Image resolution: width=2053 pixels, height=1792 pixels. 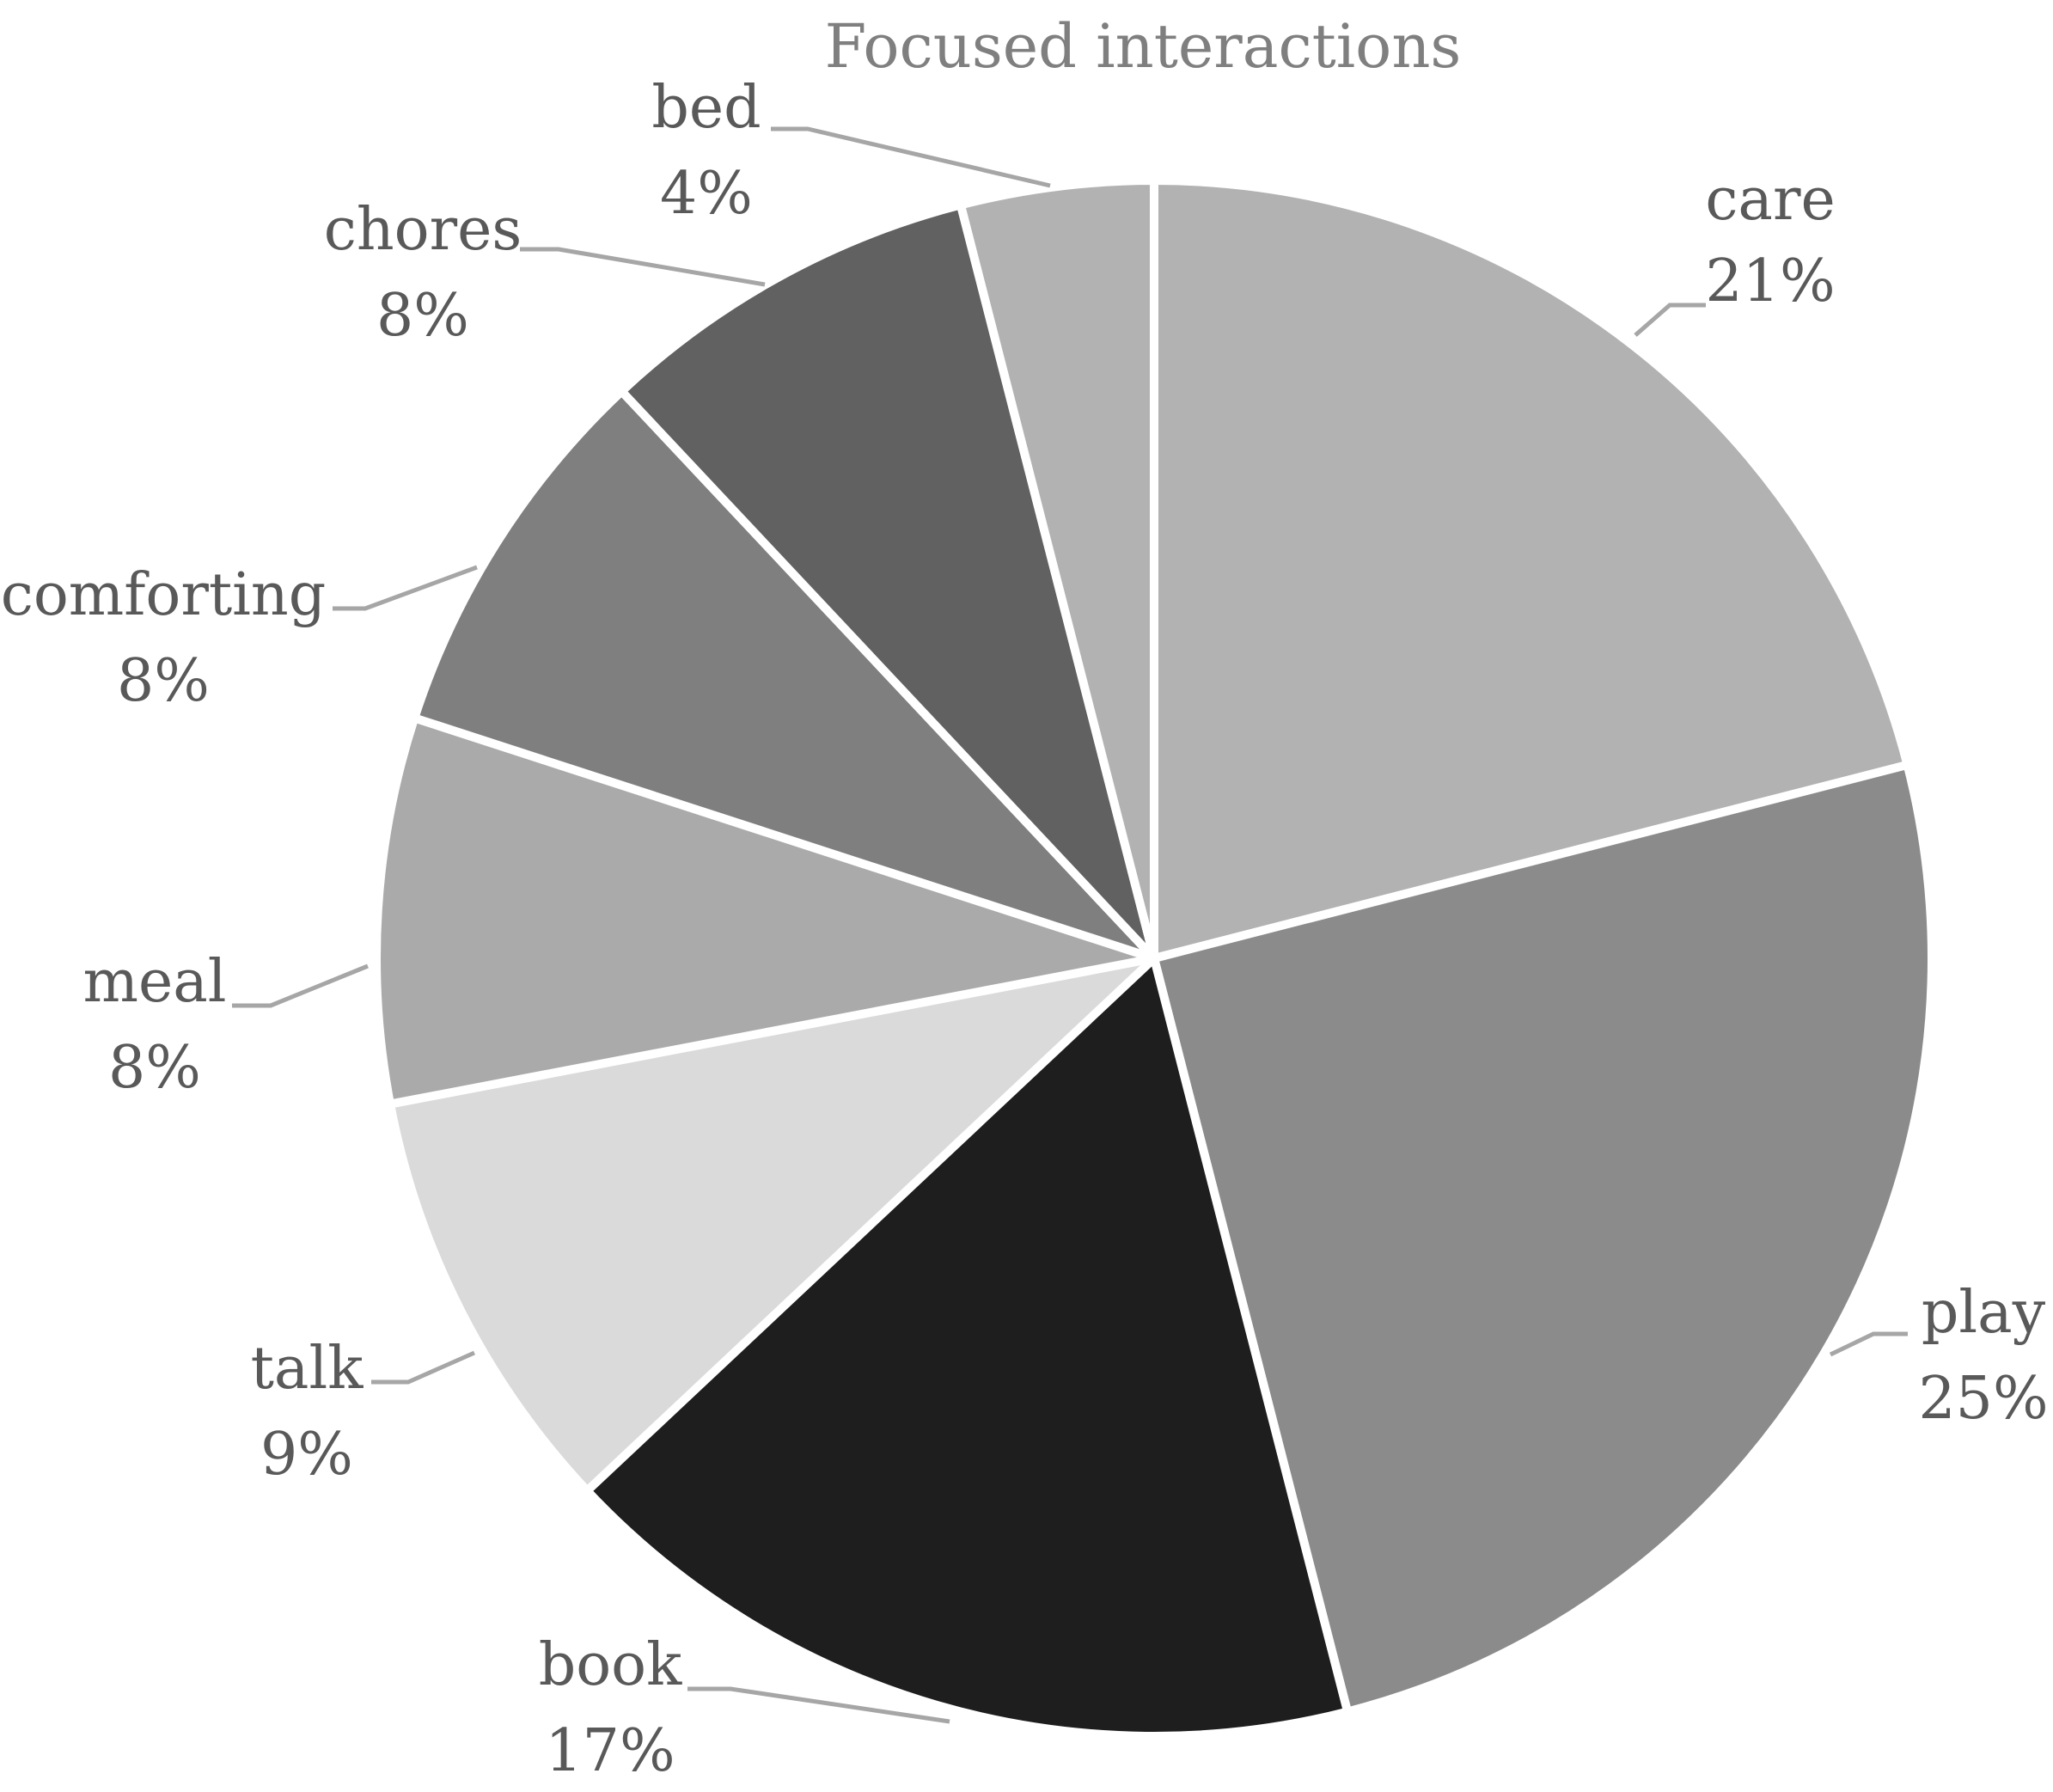 I want to click on slice-percent-care: 21%, so click(x=1770, y=281).